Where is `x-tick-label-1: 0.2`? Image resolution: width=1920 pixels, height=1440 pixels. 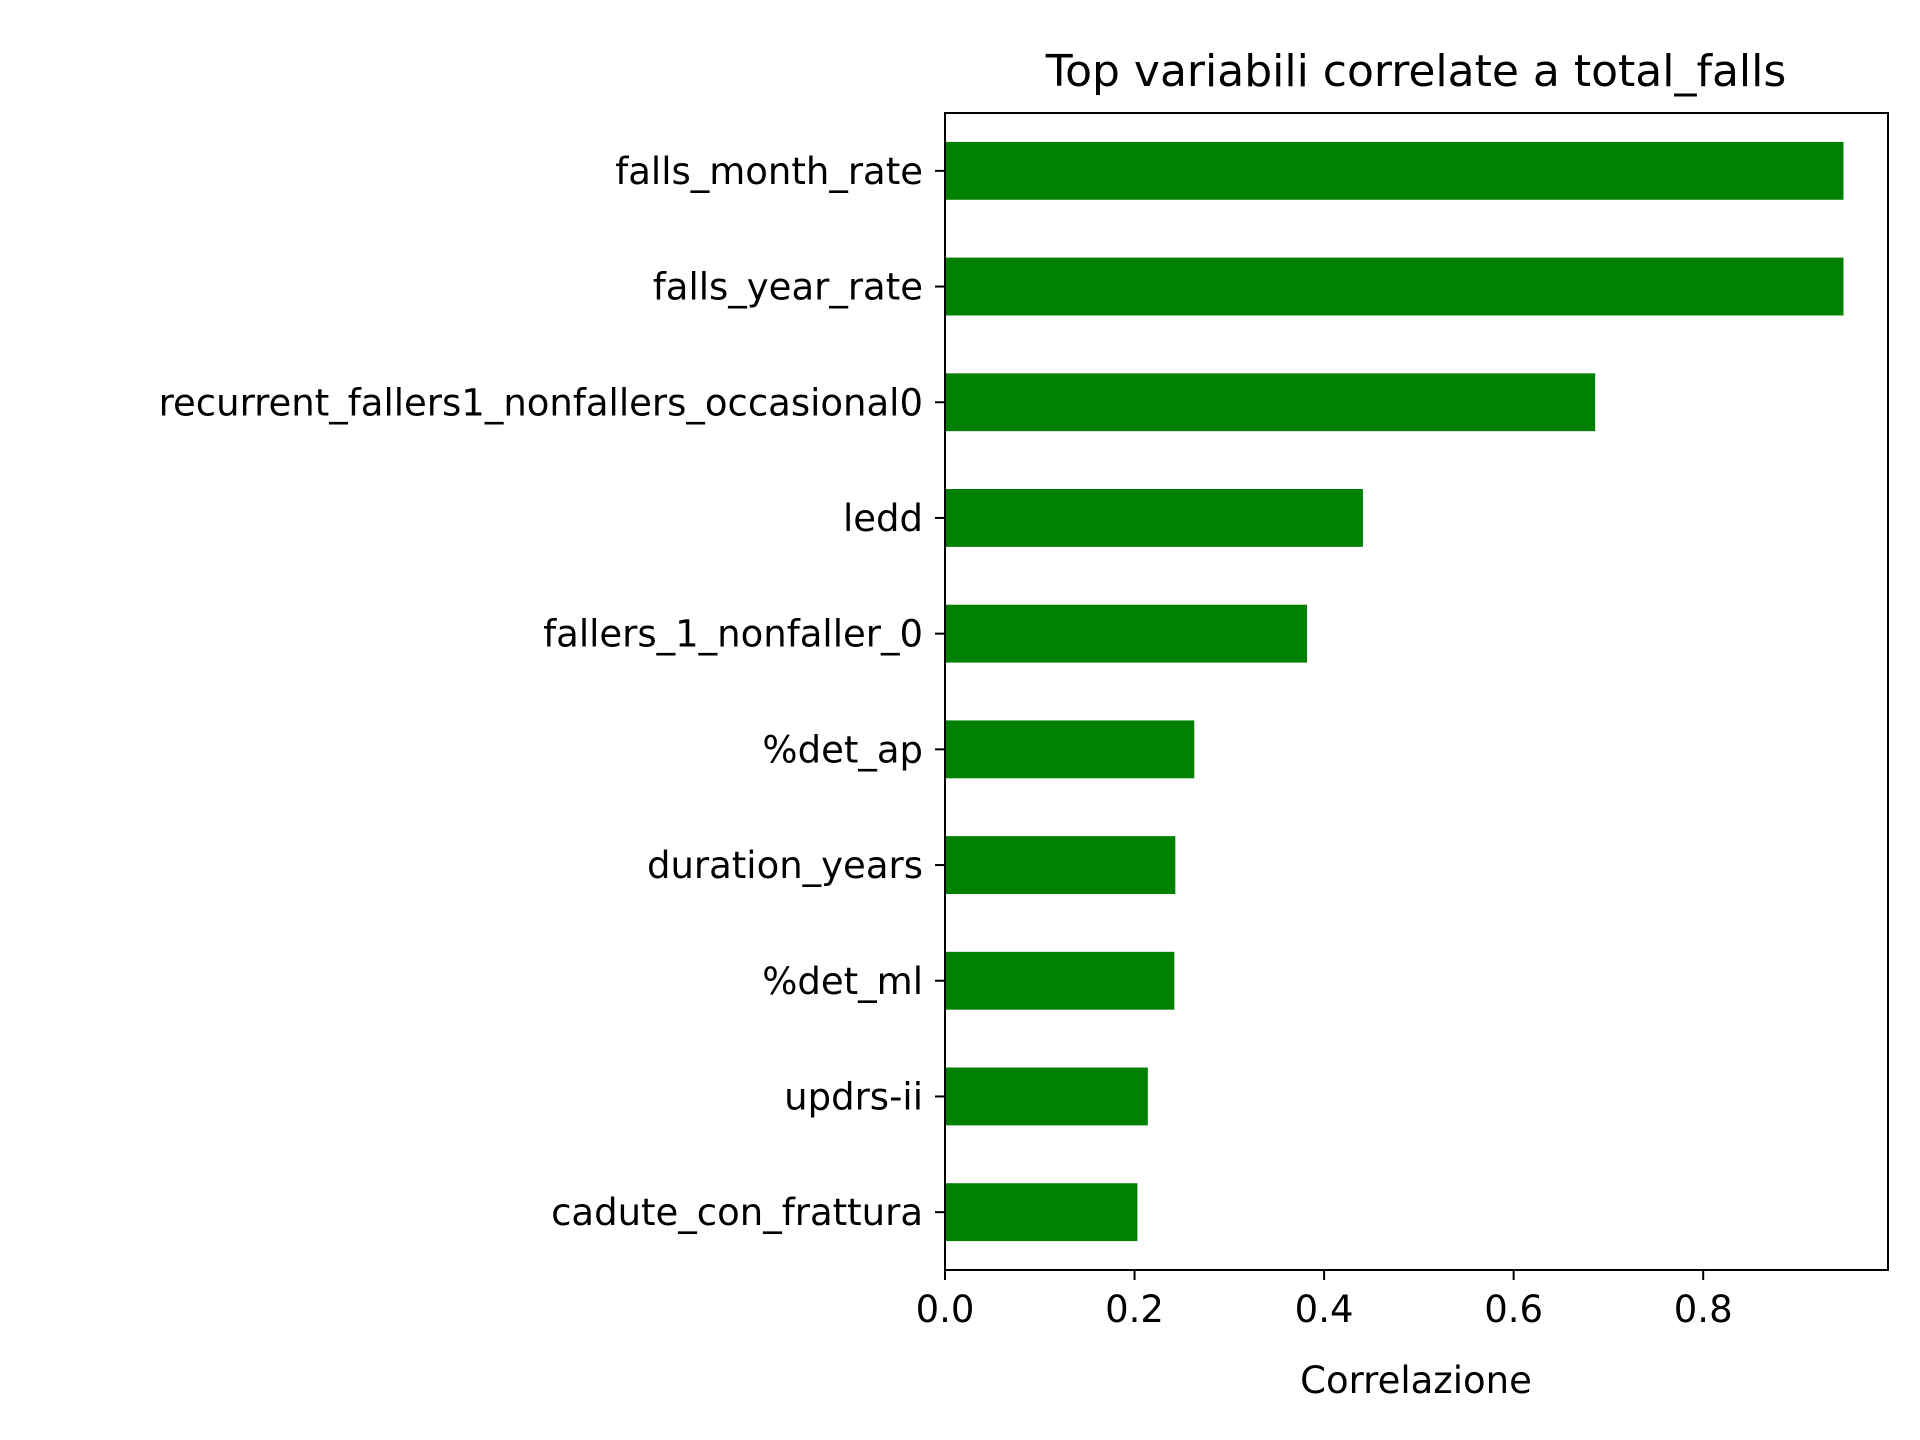 x-tick-label-1: 0.2 is located at coordinates (1134, 1309).